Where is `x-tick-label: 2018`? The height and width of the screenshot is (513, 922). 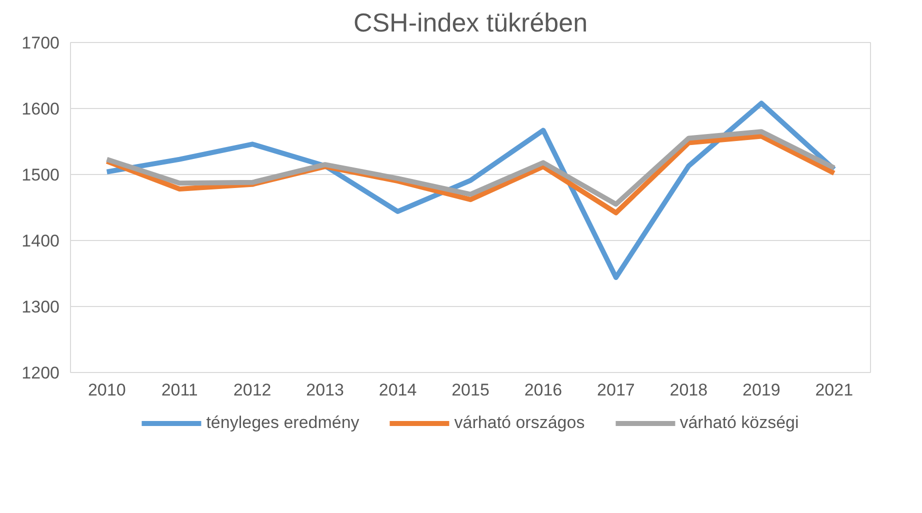 x-tick-label: 2018 is located at coordinates (689, 390).